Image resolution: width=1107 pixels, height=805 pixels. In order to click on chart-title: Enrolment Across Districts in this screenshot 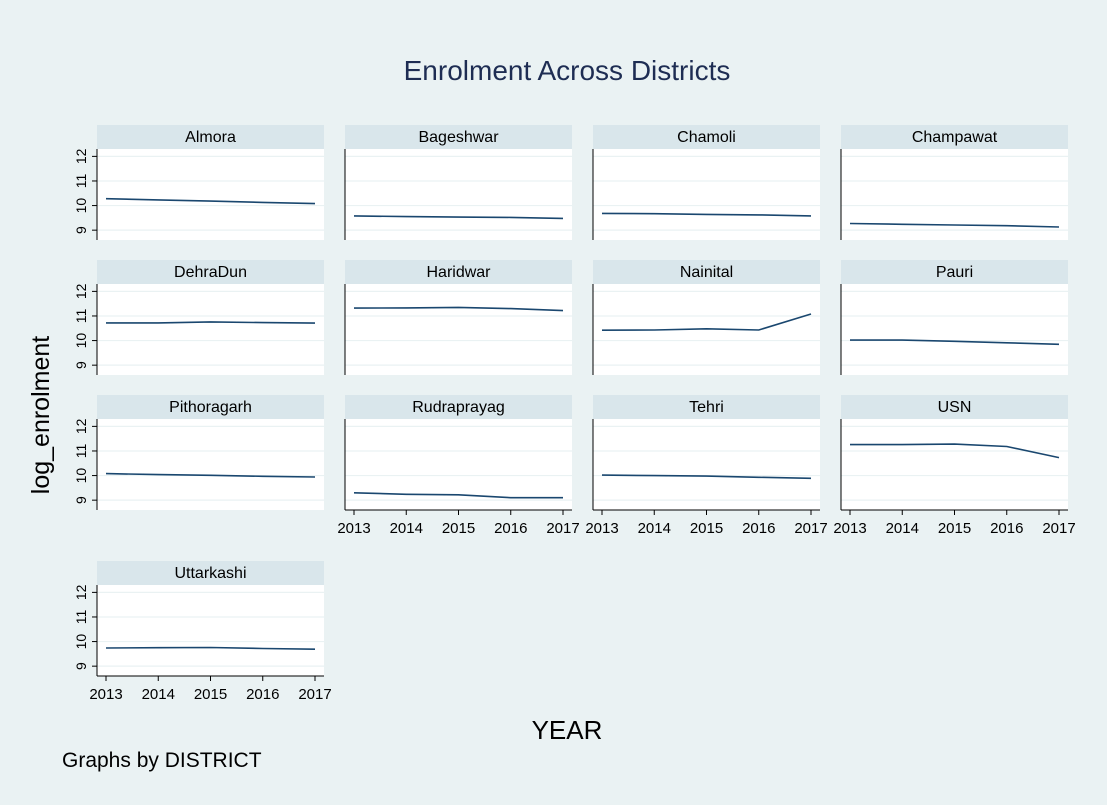, I will do `click(567, 70)`.